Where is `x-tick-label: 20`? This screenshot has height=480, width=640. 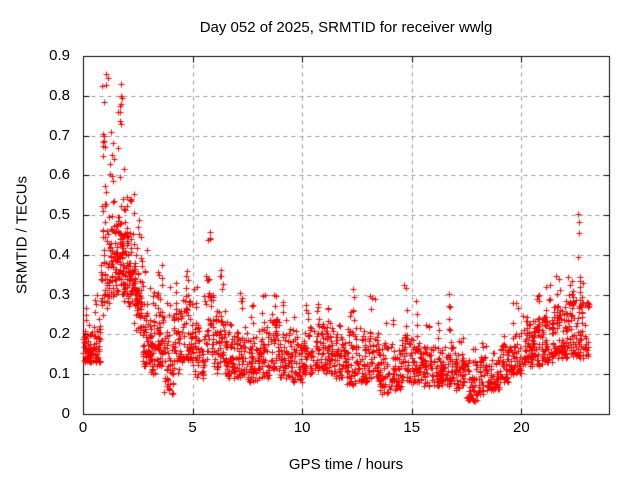
x-tick-label: 20 is located at coordinates (521, 427).